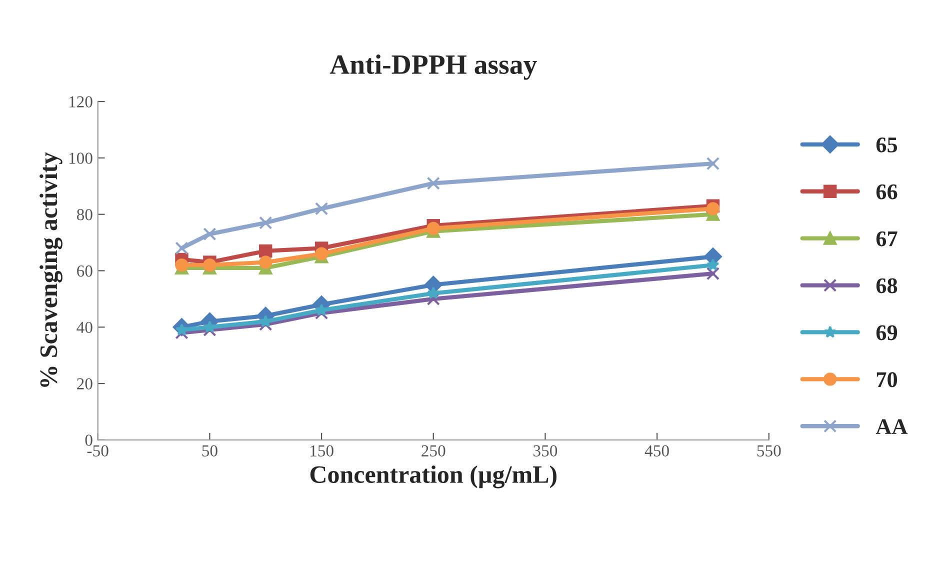 This screenshot has height=564, width=932. What do you see at coordinates (887, 380) in the screenshot?
I see `legend-label: 70` at bounding box center [887, 380].